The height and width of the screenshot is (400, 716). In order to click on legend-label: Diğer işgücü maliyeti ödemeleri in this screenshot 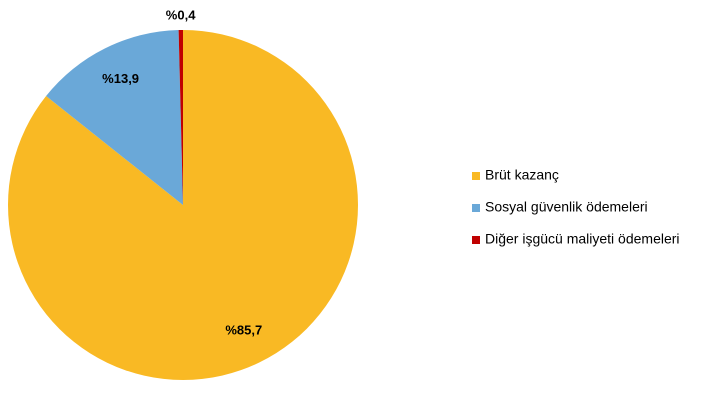, I will do `click(582, 239)`.